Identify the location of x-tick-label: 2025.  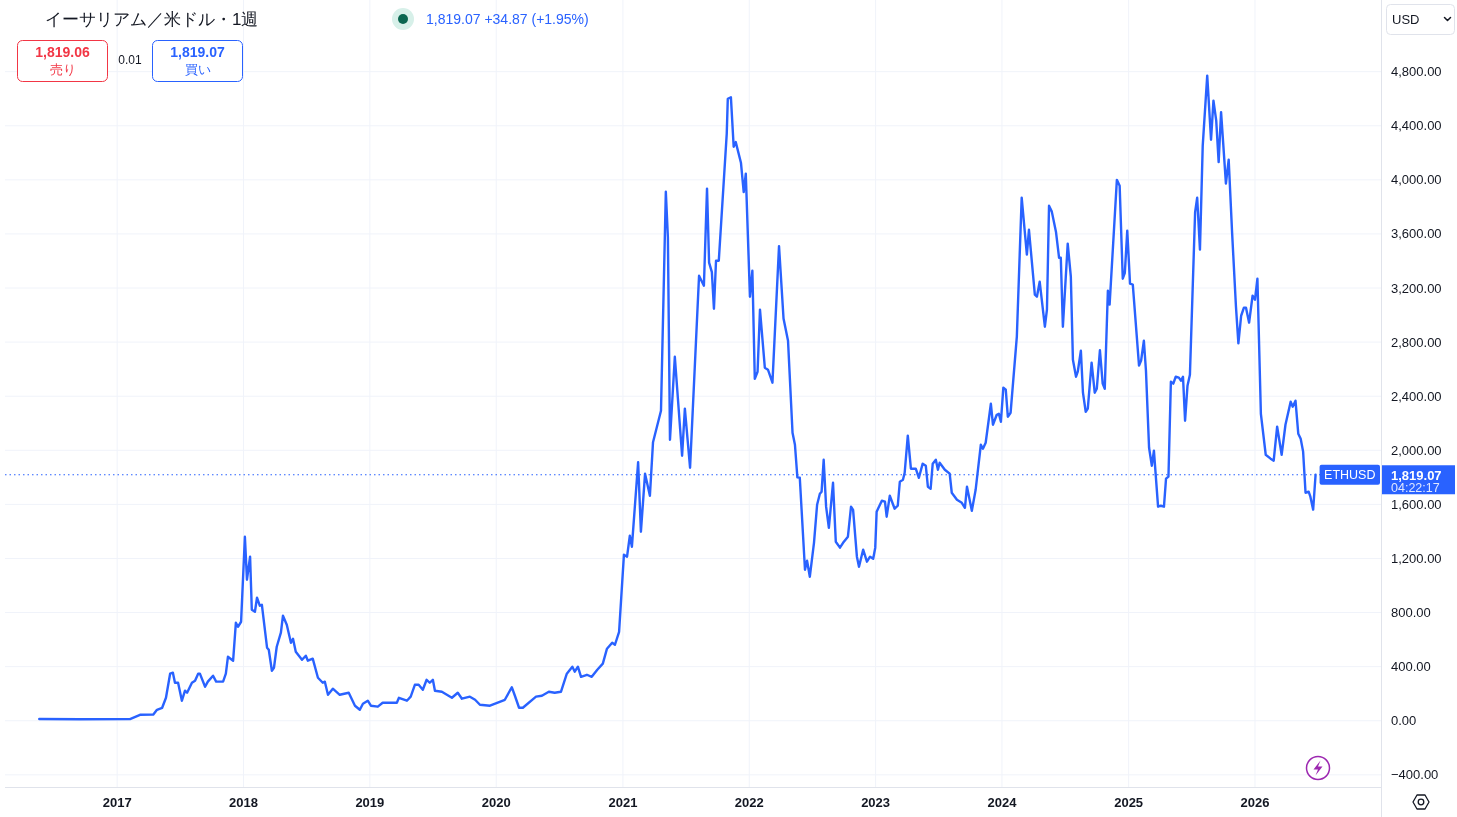
(1129, 802).